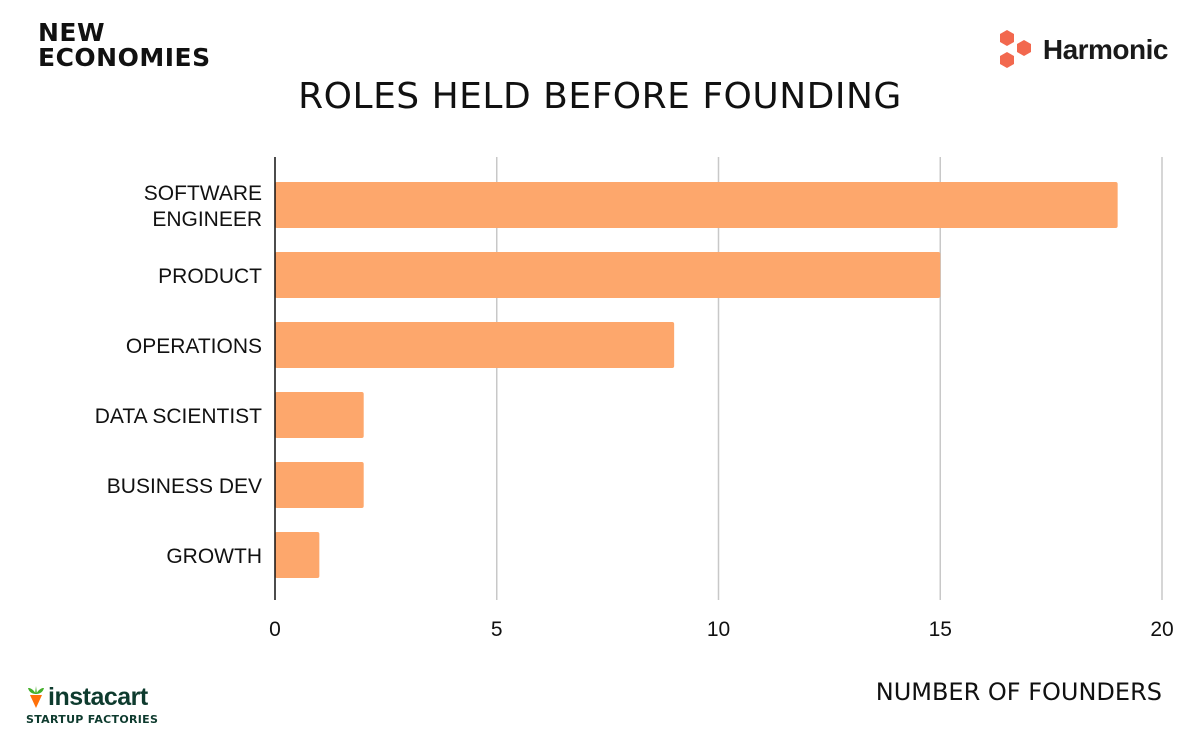 The image size is (1200, 742). What do you see at coordinates (203, 193) in the screenshot?
I see `category-label: SOFTWARE` at bounding box center [203, 193].